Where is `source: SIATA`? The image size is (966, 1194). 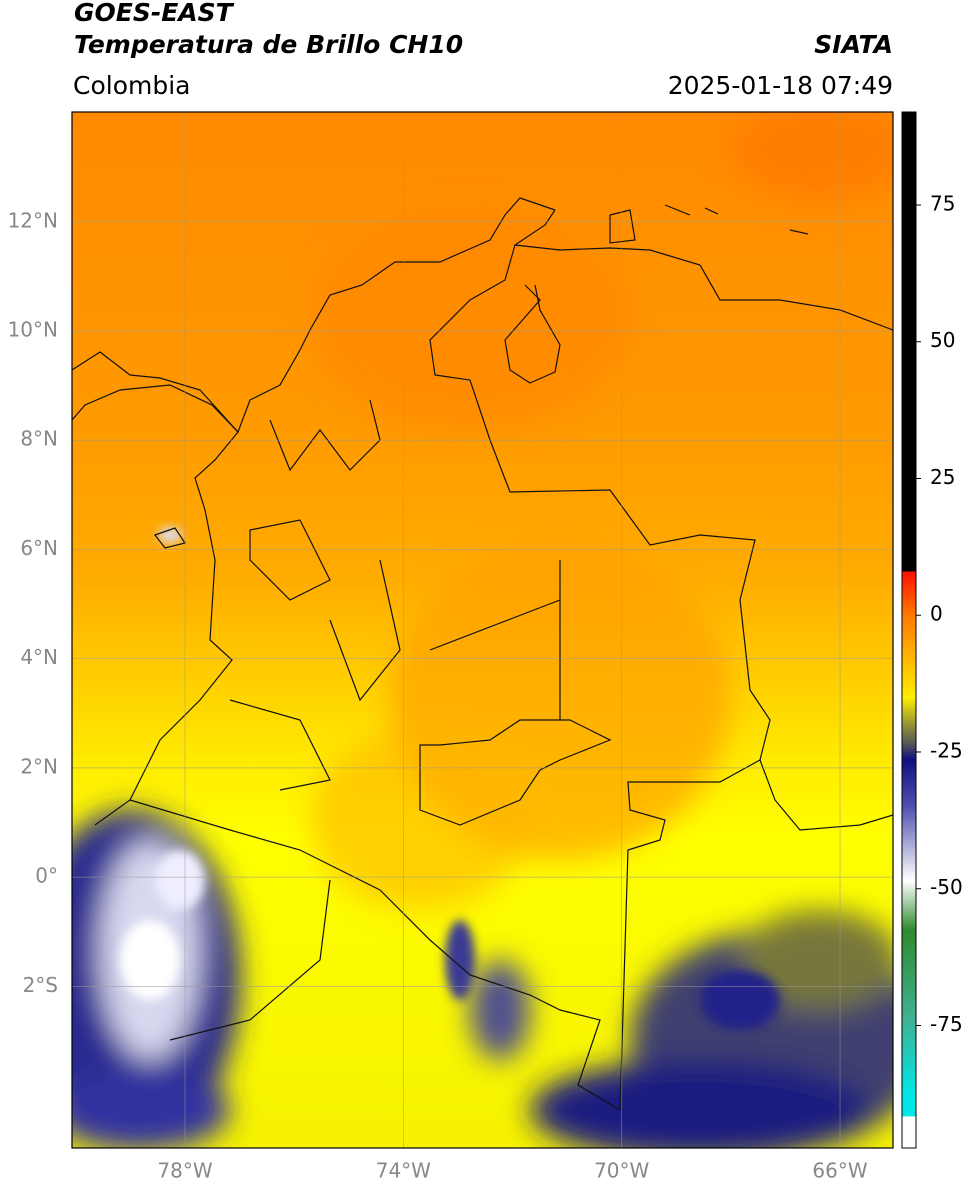
source: SIATA is located at coordinates (853, 44).